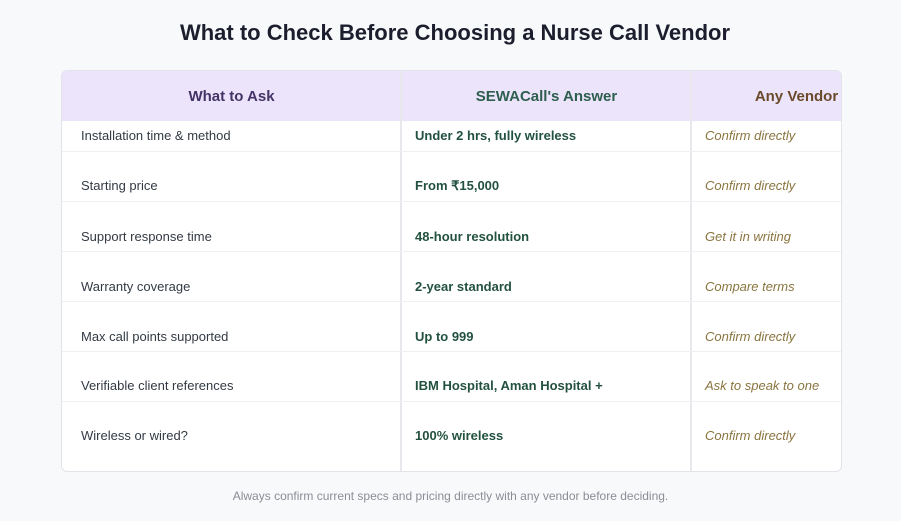  I want to click on sewacall-answer-cell: From ₹15,000, so click(457, 185).